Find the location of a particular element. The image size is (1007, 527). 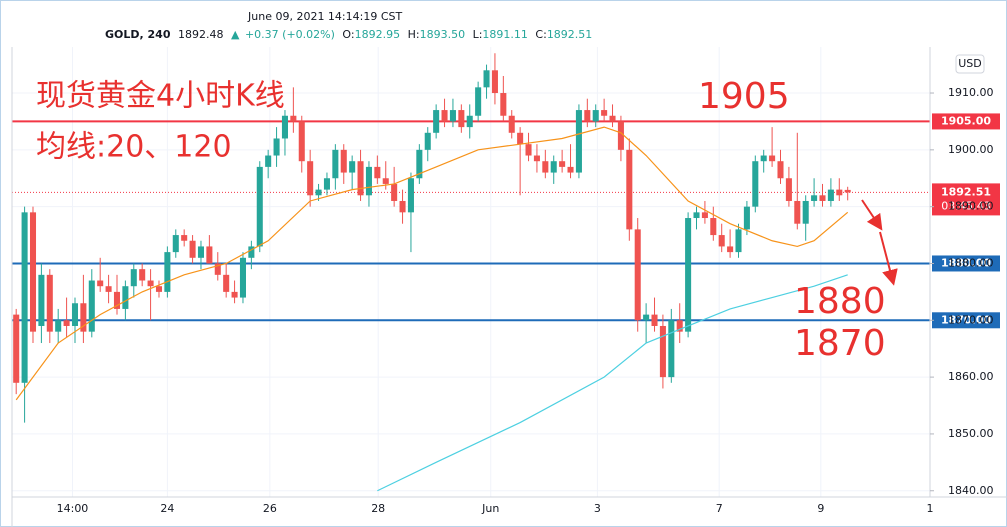

annotation: 均线:20、120 is located at coordinates (134, 147).